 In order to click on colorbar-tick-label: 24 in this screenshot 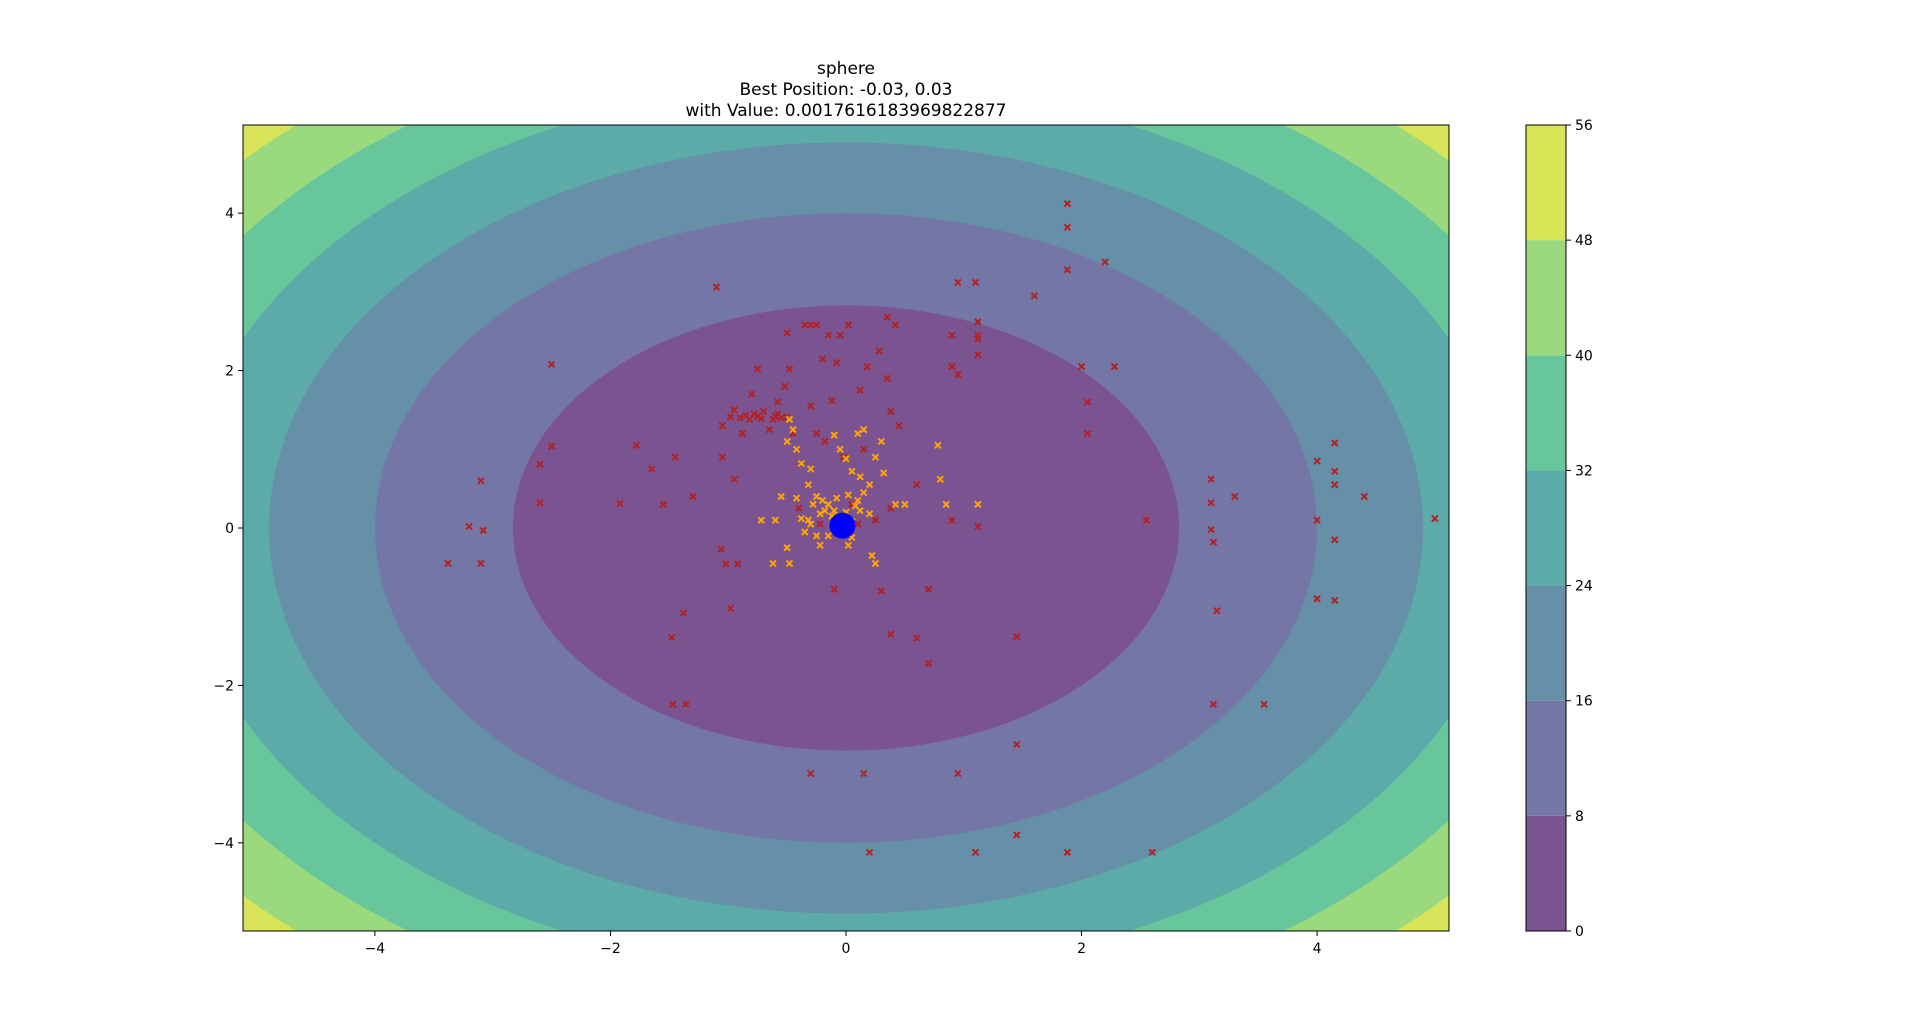, I will do `click(1584, 587)`.